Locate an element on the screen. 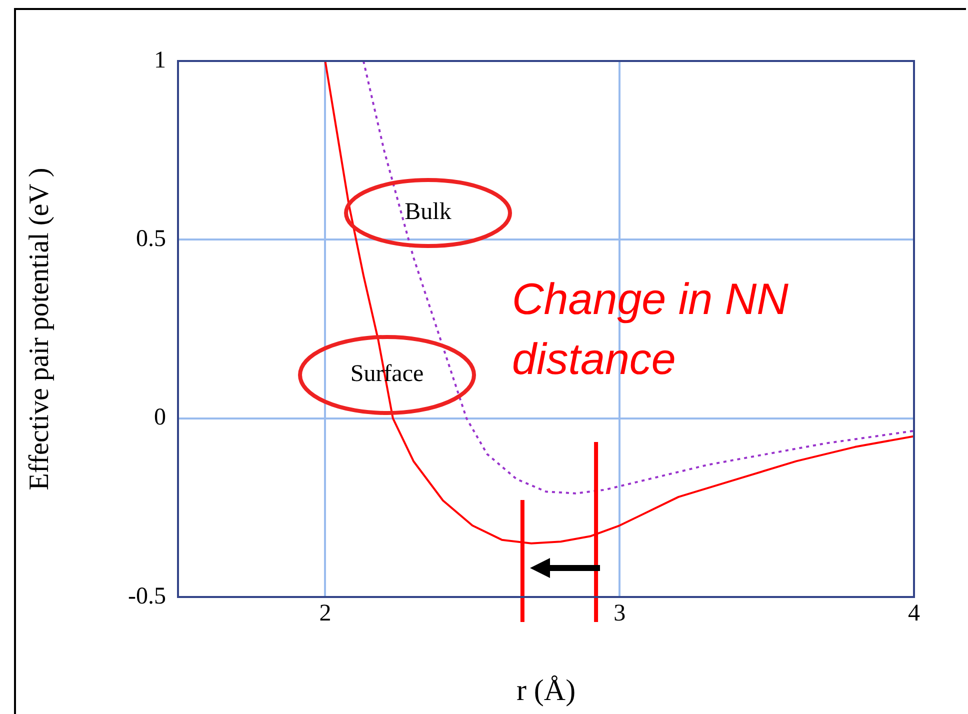 This screenshot has height=714, width=968. y-tick-label: 0.5 is located at coordinates (151, 239).